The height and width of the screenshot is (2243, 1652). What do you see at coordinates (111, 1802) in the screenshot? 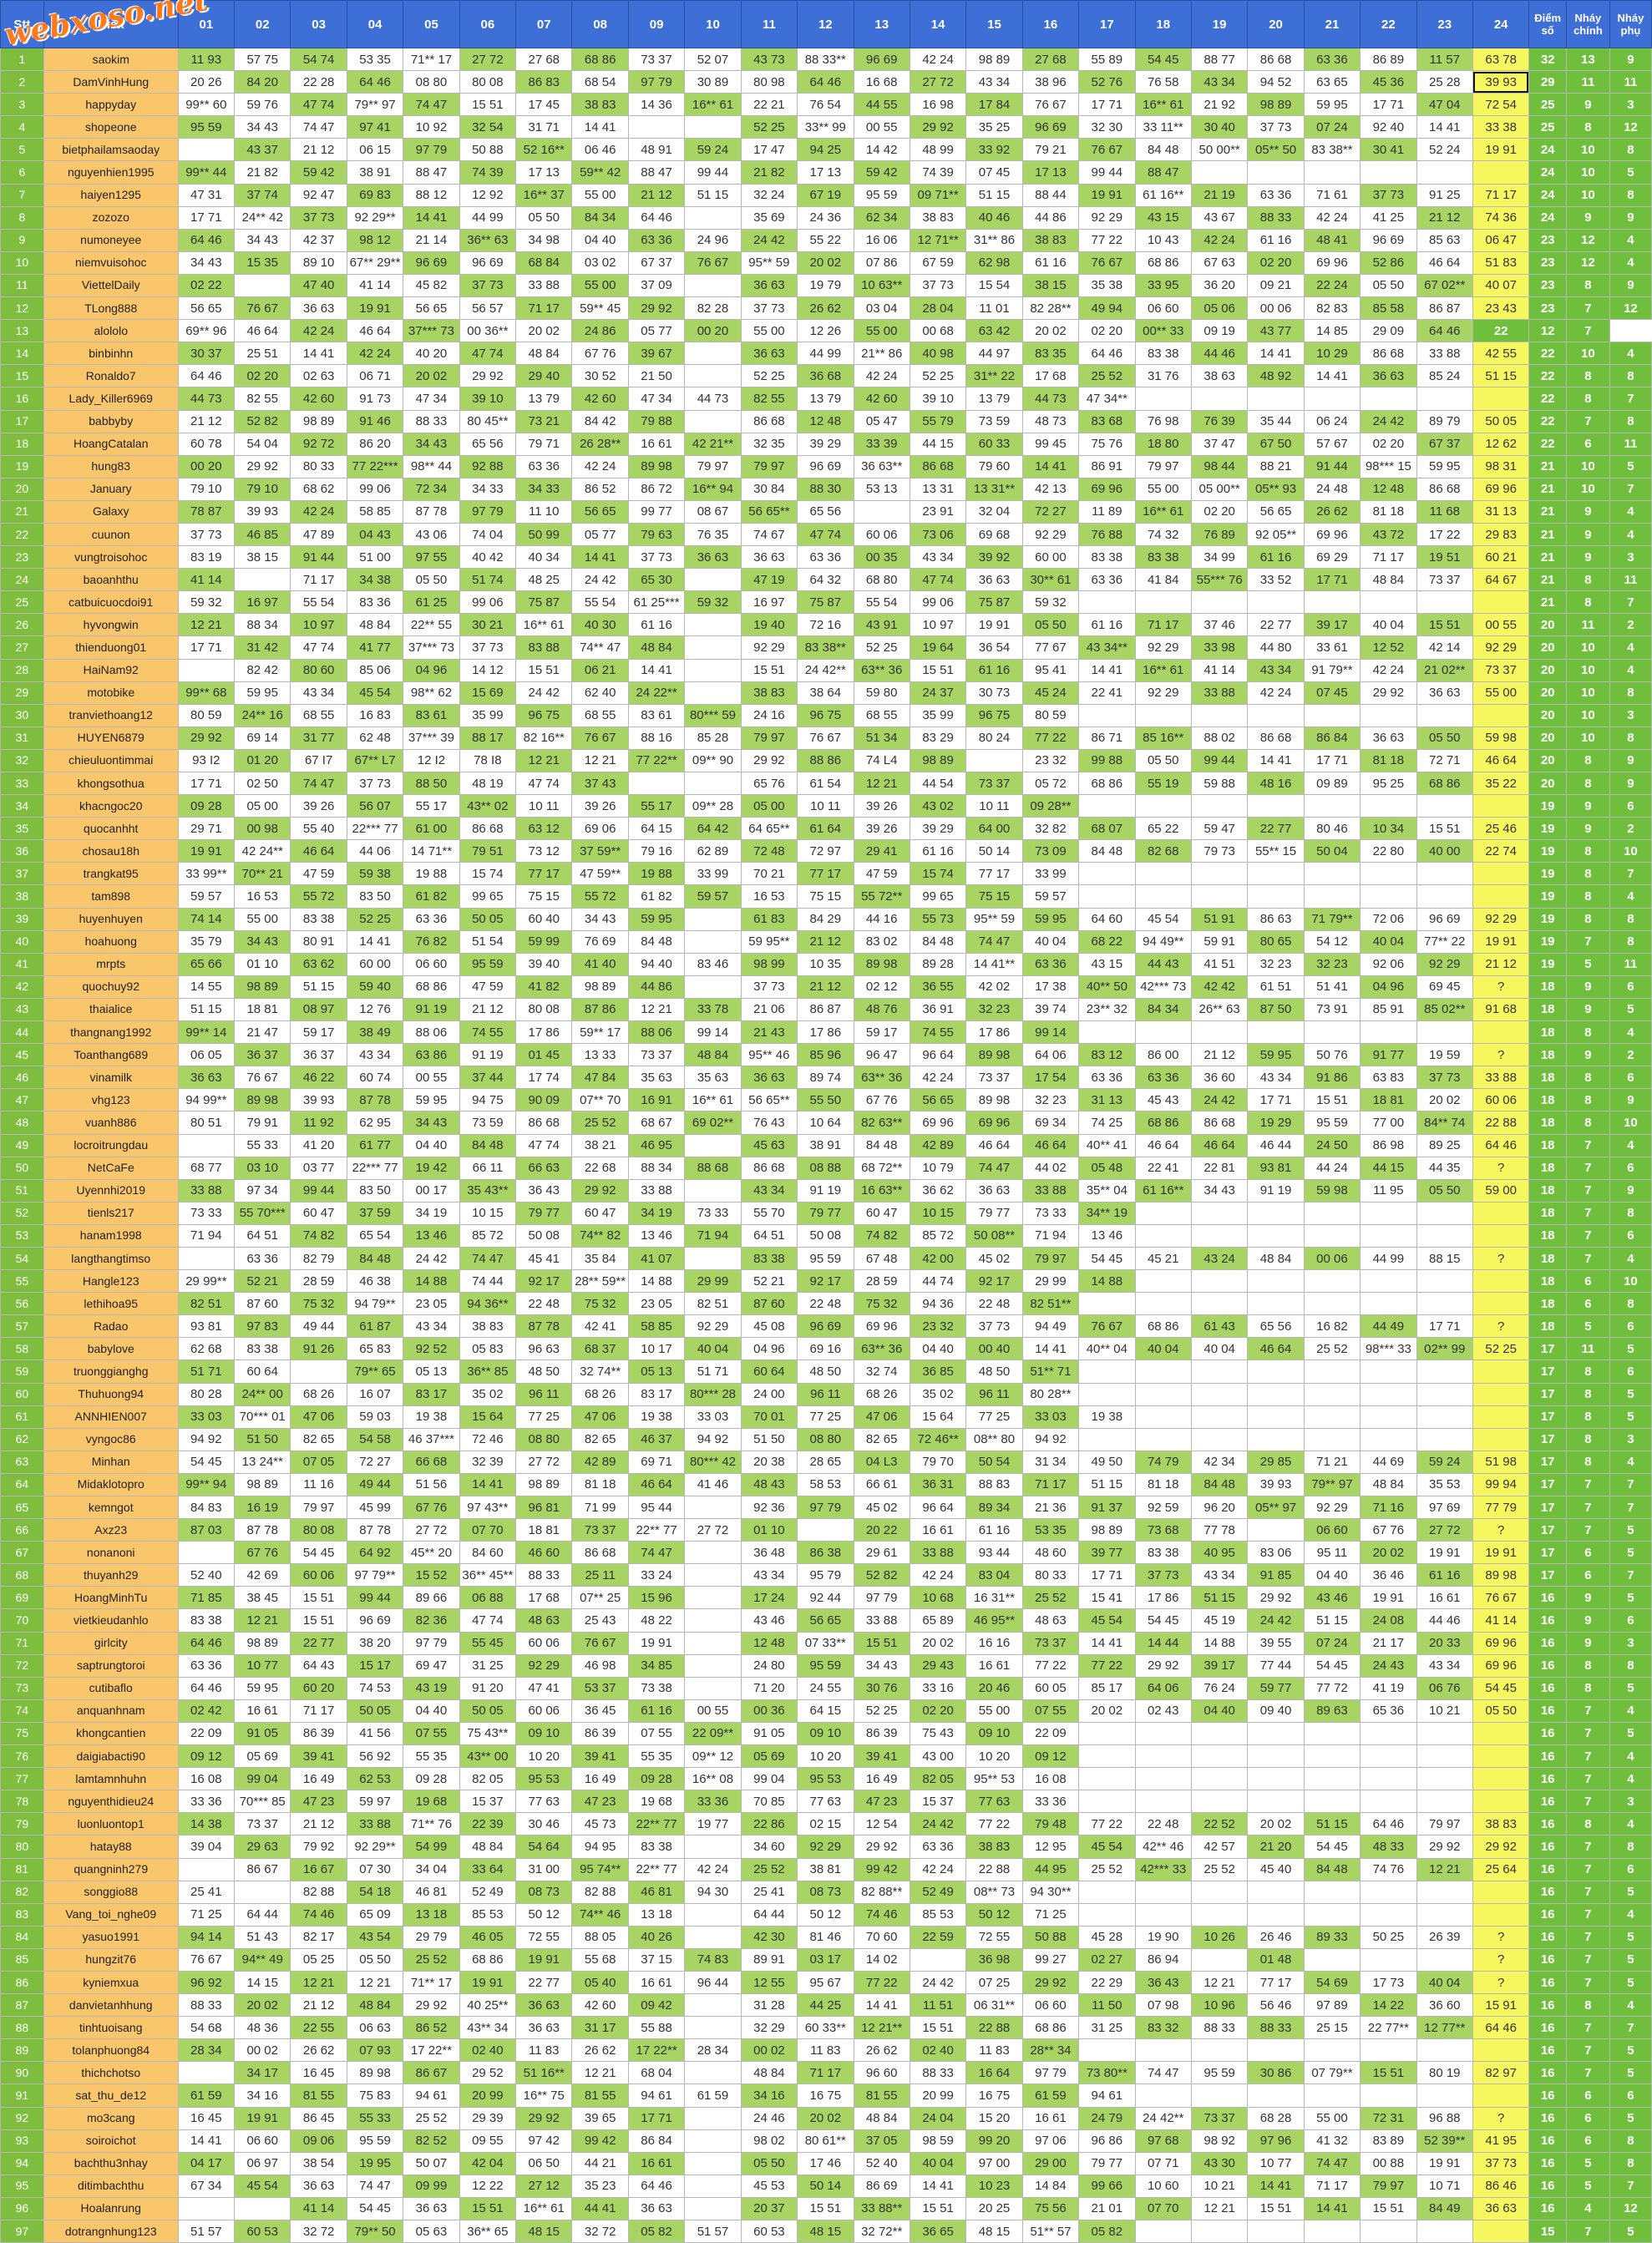
I see `player-nick: nguyenthidieu24` at bounding box center [111, 1802].